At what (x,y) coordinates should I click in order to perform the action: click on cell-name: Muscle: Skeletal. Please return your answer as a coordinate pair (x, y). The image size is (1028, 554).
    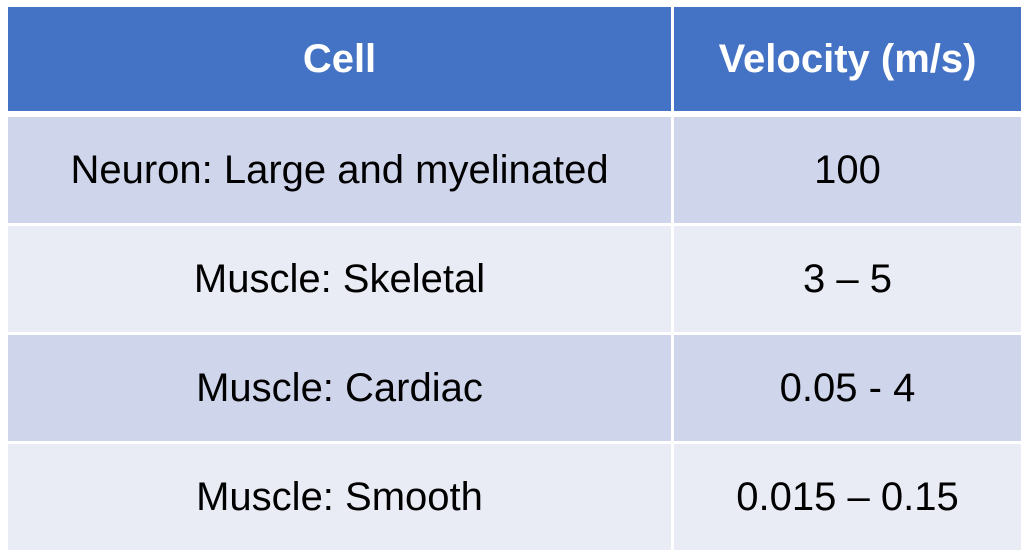
    Looking at the image, I should click on (339, 279).